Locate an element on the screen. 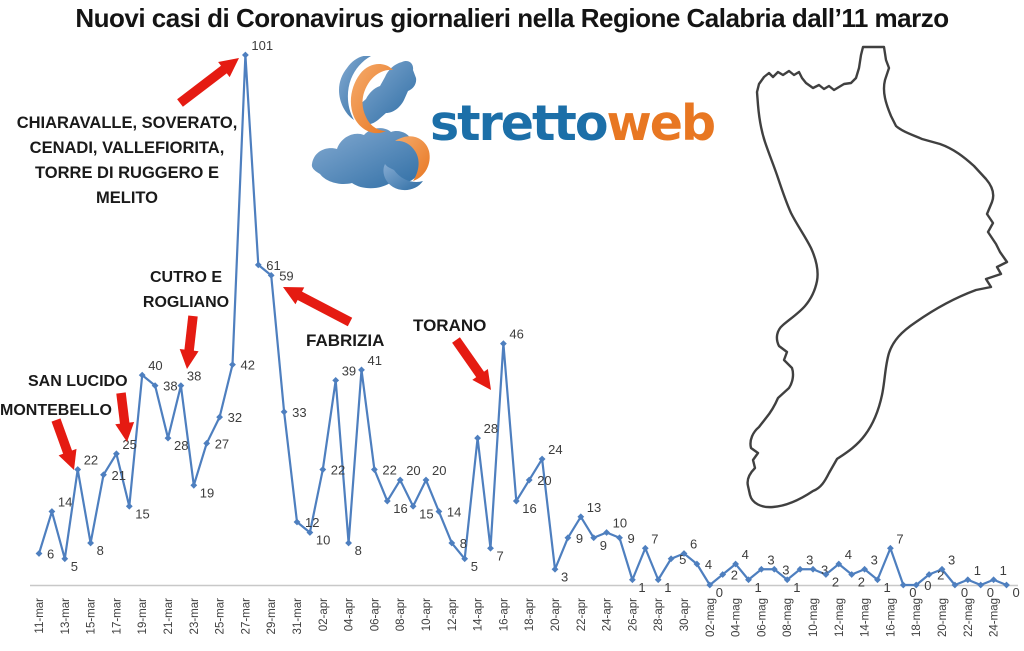 Image resolution: width=1024 pixels, height=651 pixels. data-point-label: 4 is located at coordinates (848, 554).